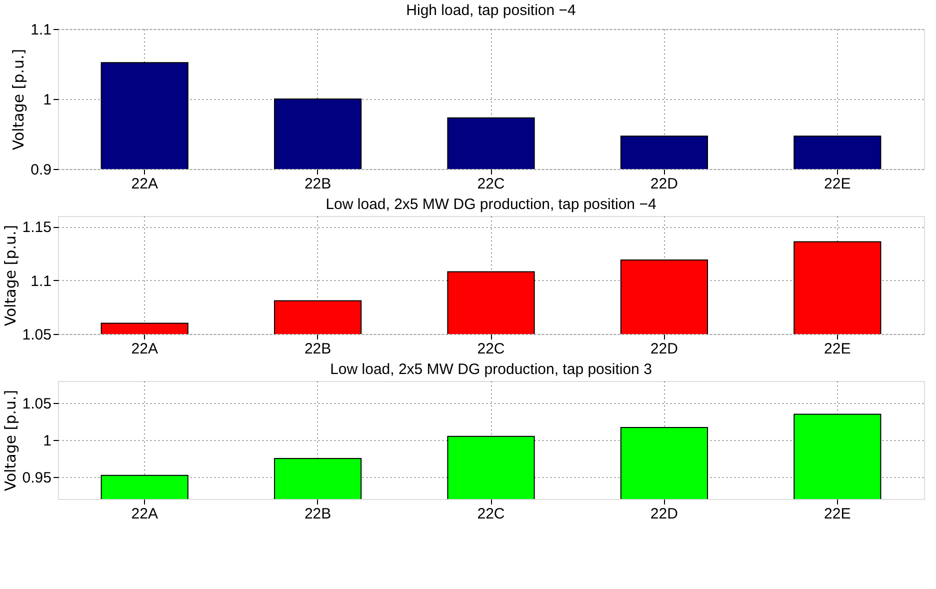 Image resolution: width=936 pixels, height=589 pixels. Describe the element at coordinates (37, 477) in the screenshot. I see `y-tick-label: 0.95` at that location.